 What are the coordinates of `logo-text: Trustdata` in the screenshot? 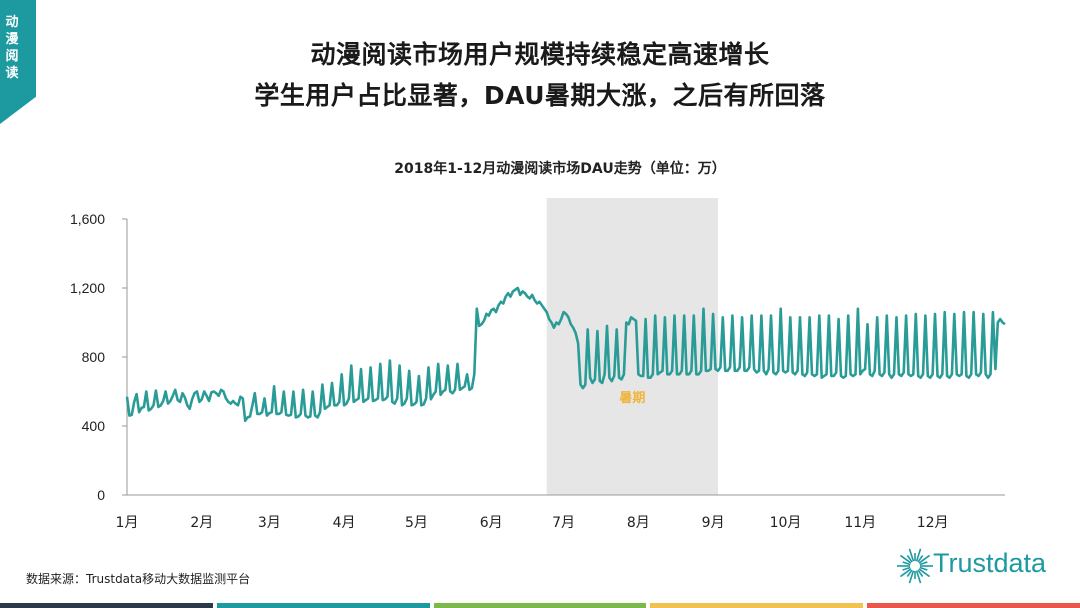 It's located at (990, 563).